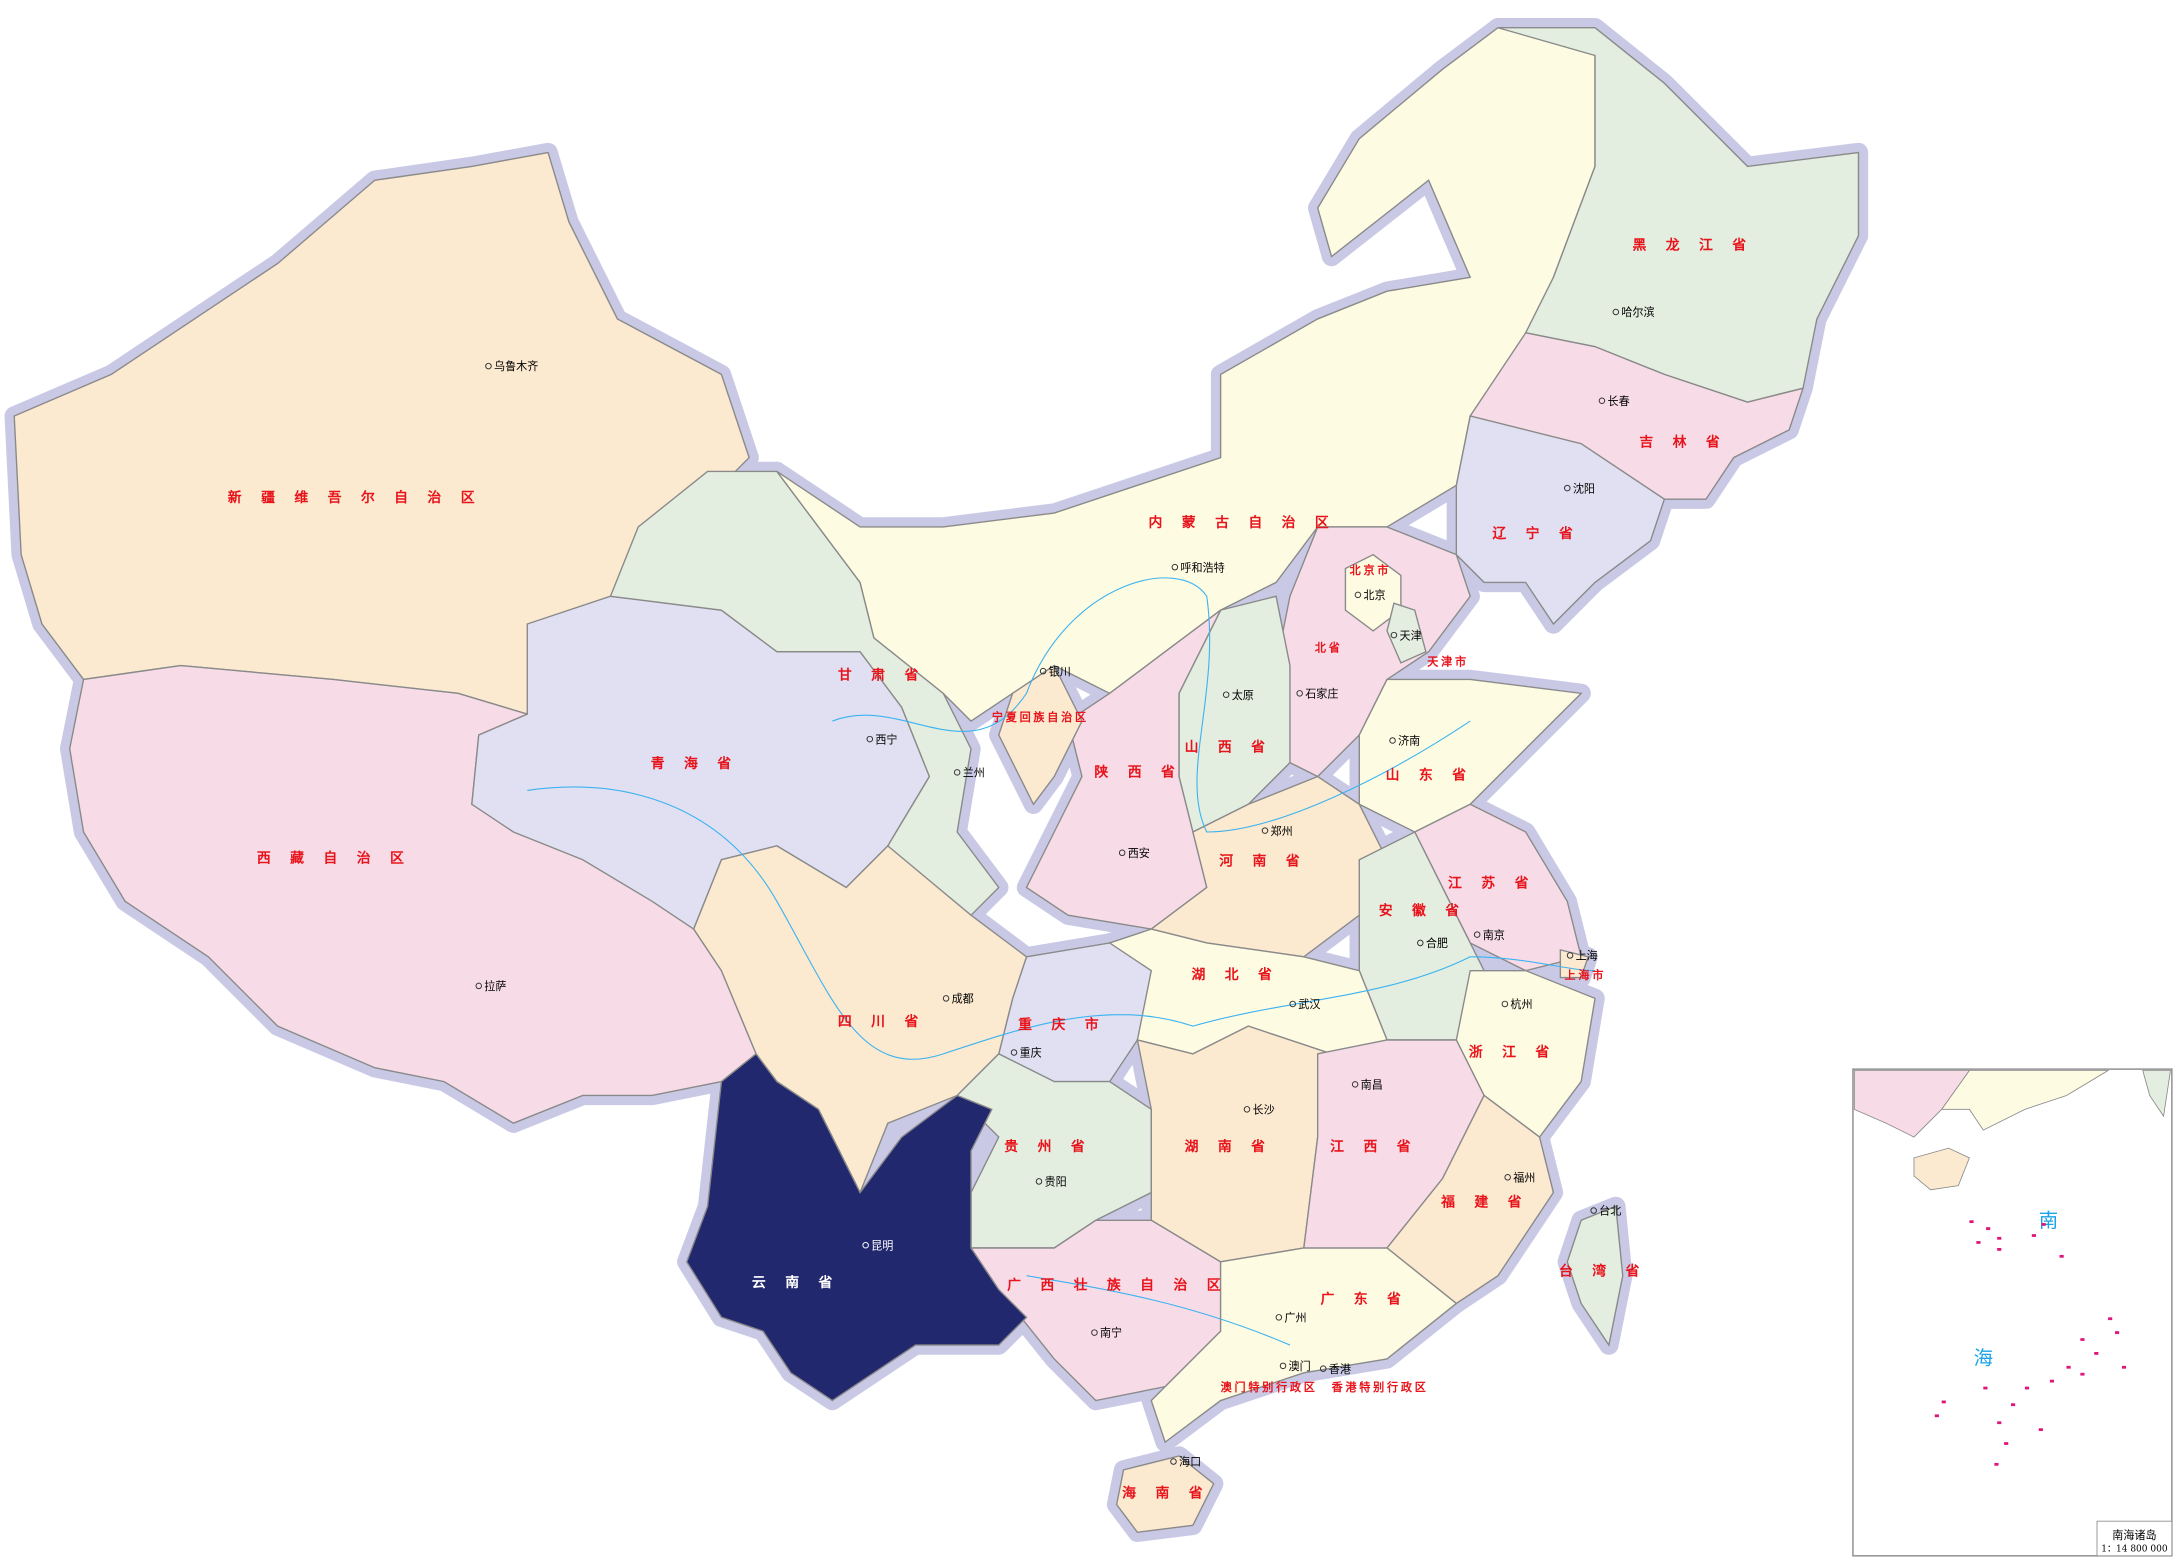 The image size is (2175, 1560). What do you see at coordinates (2012, 1312) in the screenshot?
I see `south-china-sea-inset: 南 海 南海诸岛 1：14 800 000` at bounding box center [2012, 1312].